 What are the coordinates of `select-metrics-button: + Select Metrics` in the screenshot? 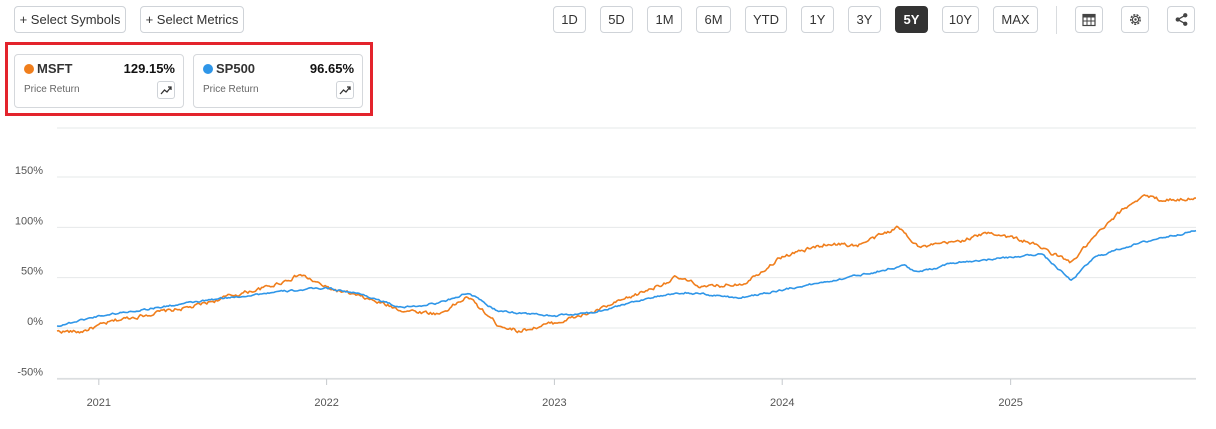 It's located at (192, 19).